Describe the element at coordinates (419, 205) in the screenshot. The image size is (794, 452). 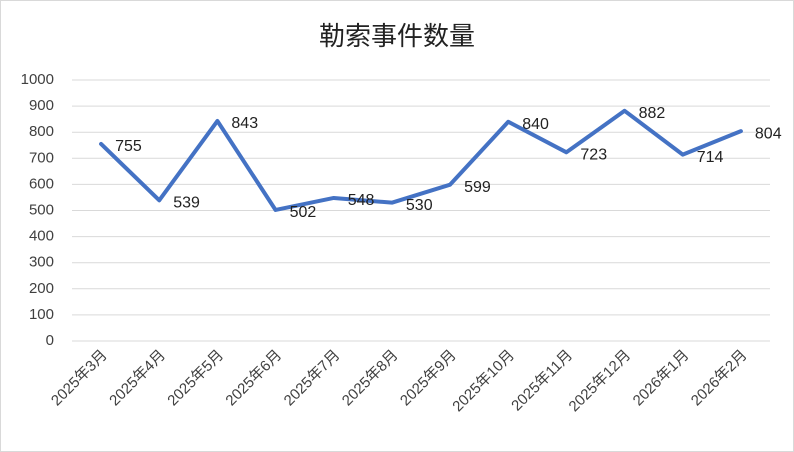
I see `data-label: 530` at that location.